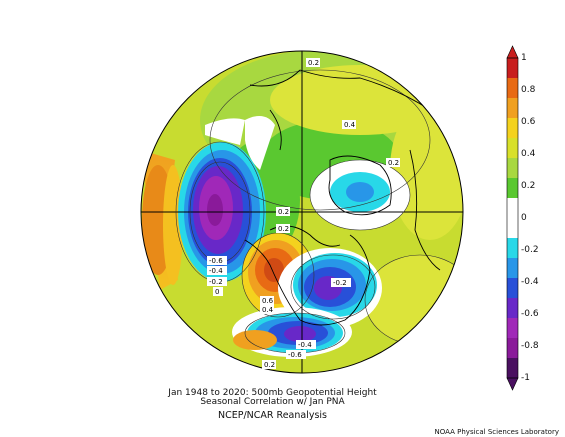  Describe the element at coordinates (524, 58) in the screenshot. I see `colorbar-tick-label: 1` at that location.